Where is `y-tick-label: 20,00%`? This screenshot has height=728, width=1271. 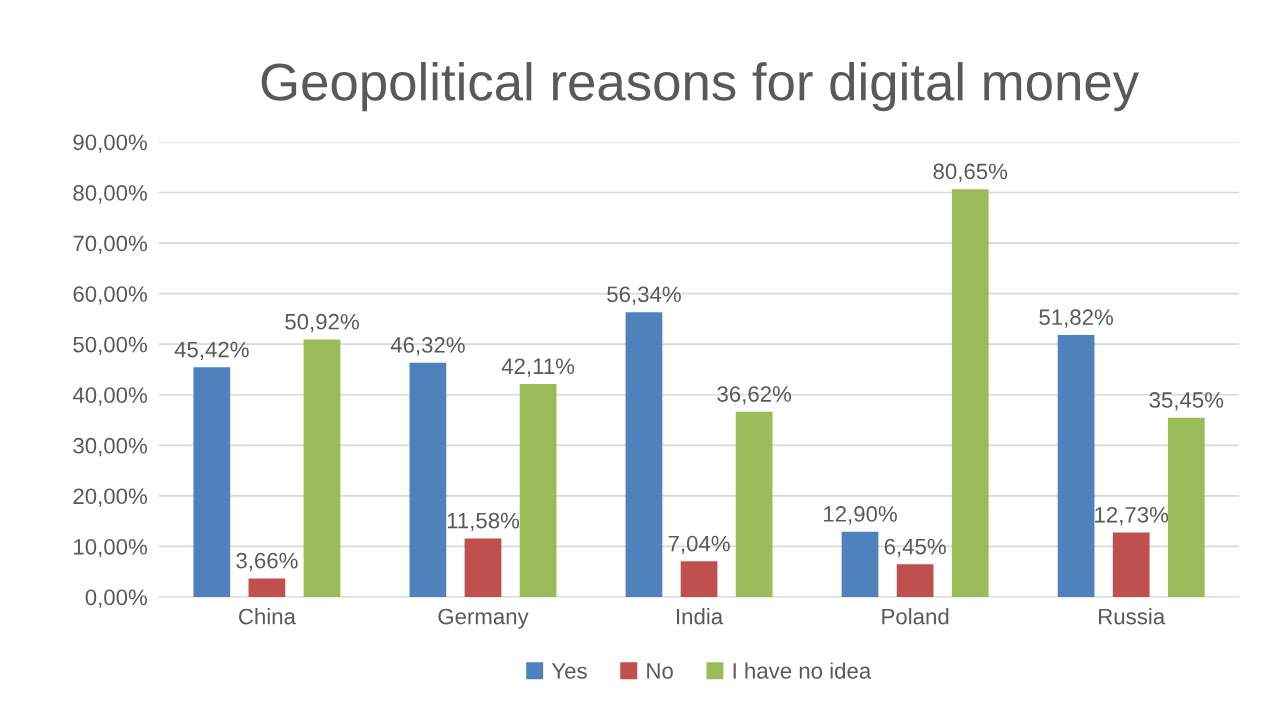
y-tick-label: 20,00% is located at coordinates (110, 497).